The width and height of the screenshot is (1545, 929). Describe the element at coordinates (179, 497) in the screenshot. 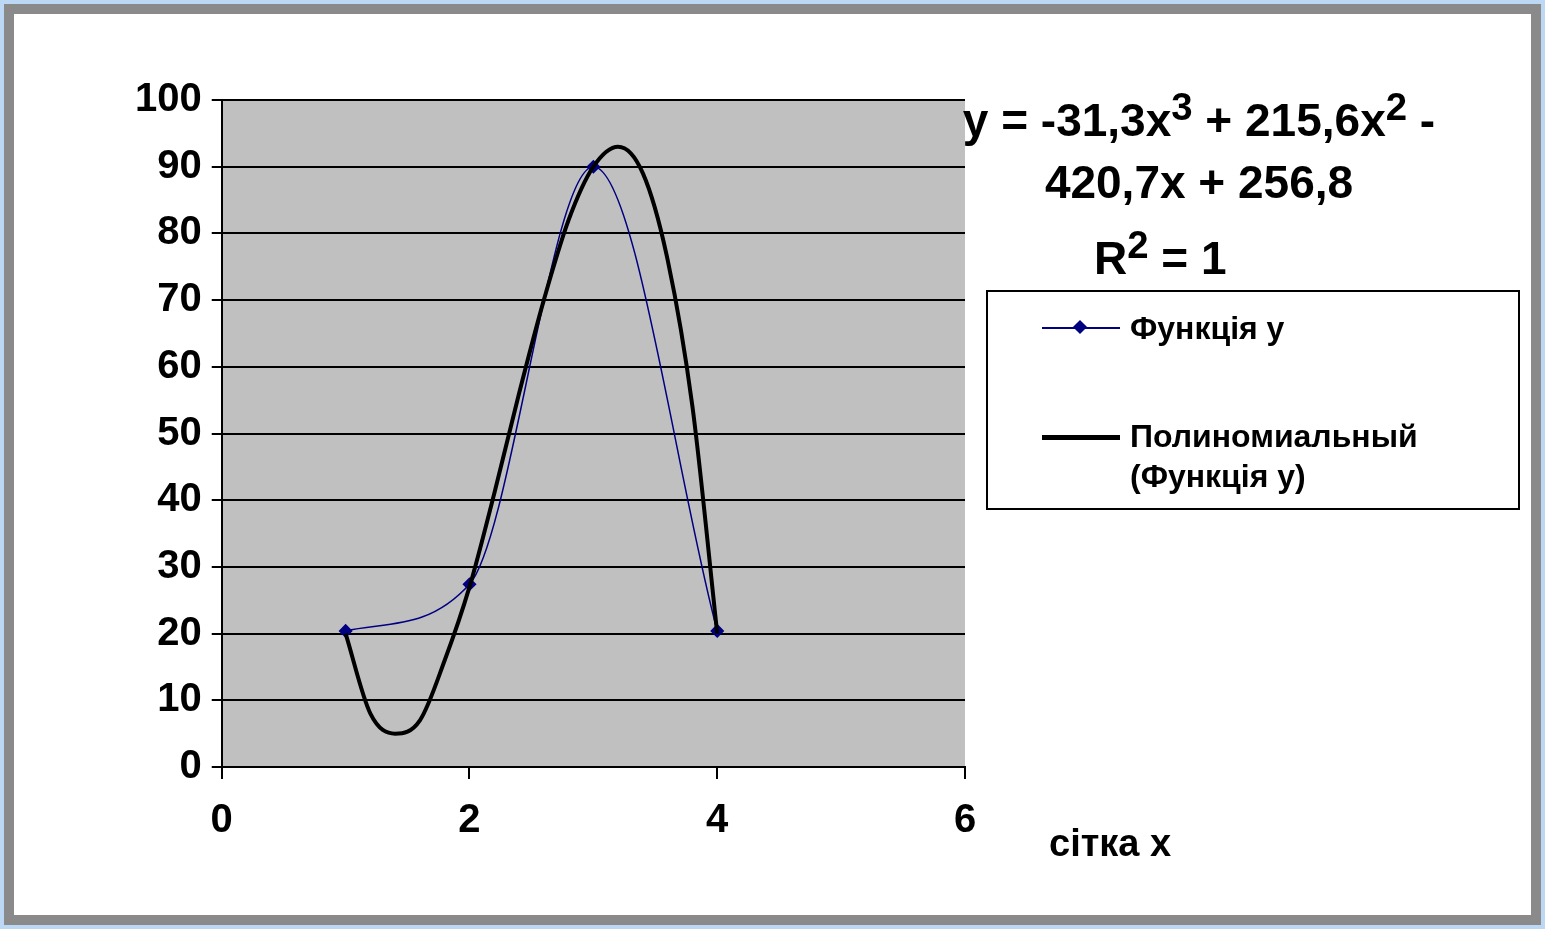

I see `y-tick-label: 40` at that location.